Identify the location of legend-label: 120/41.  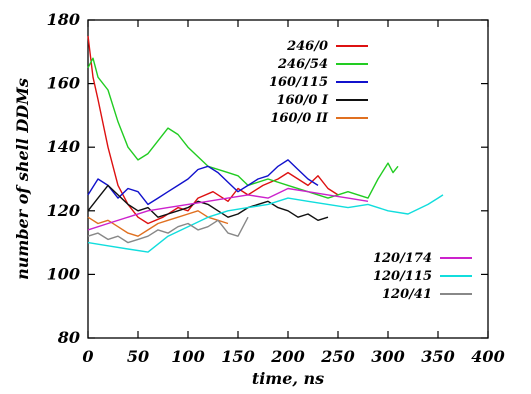
(407, 294).